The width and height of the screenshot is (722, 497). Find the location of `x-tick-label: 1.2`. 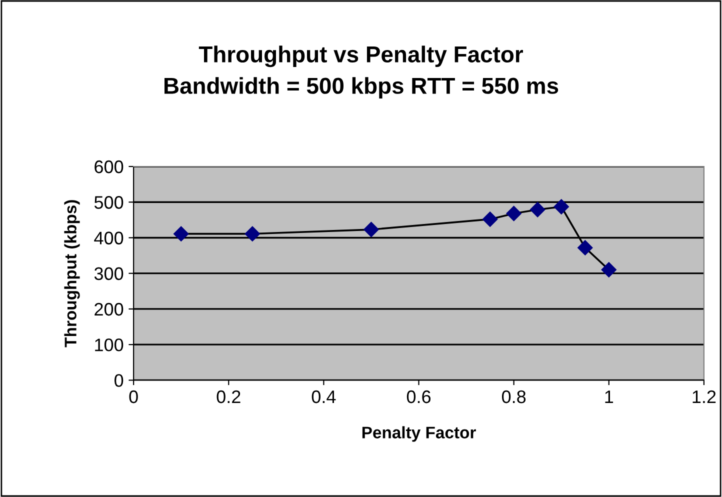

x-tick-label: 1.2 is located at coordinates (704, 397).